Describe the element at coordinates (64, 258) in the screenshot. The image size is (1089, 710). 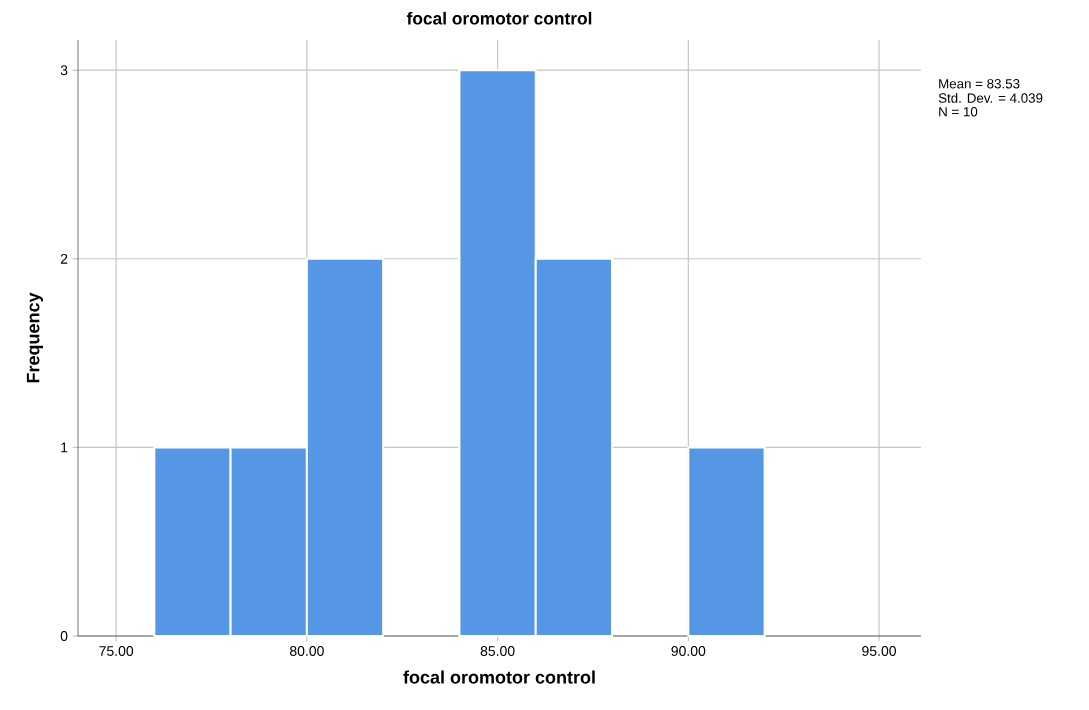
I see `y-tick-label: 2` at that location.